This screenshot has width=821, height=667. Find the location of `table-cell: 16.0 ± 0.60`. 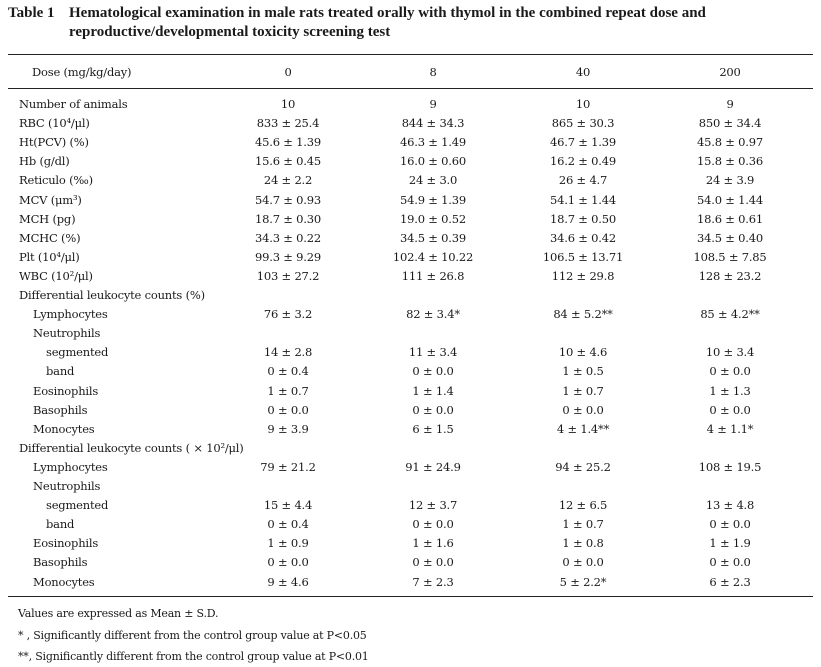

table-cell: 16.0 ± 0.60 is located at coordinates (433, 161).